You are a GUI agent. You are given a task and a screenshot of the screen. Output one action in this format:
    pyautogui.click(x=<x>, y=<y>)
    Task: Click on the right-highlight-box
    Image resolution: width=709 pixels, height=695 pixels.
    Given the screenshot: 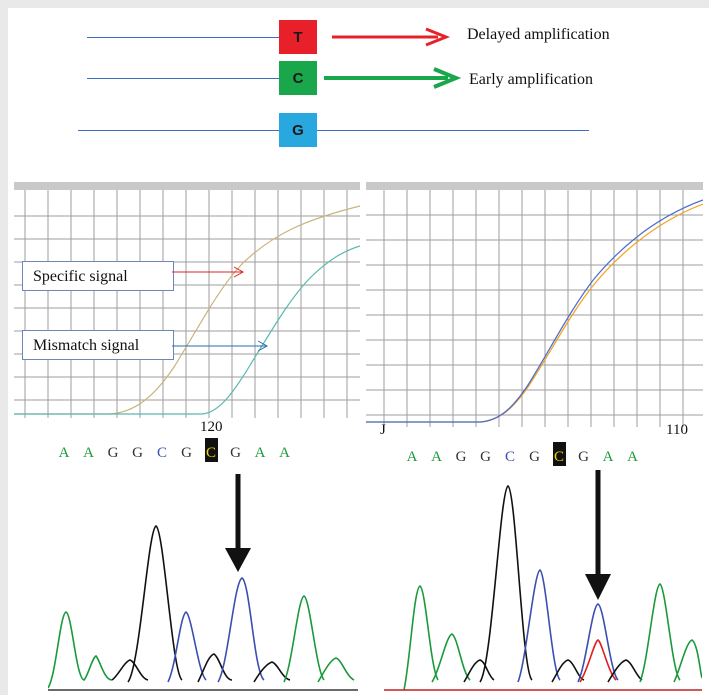 What is the action you would take?
    pyautogui.click(x=559, y=454)
    